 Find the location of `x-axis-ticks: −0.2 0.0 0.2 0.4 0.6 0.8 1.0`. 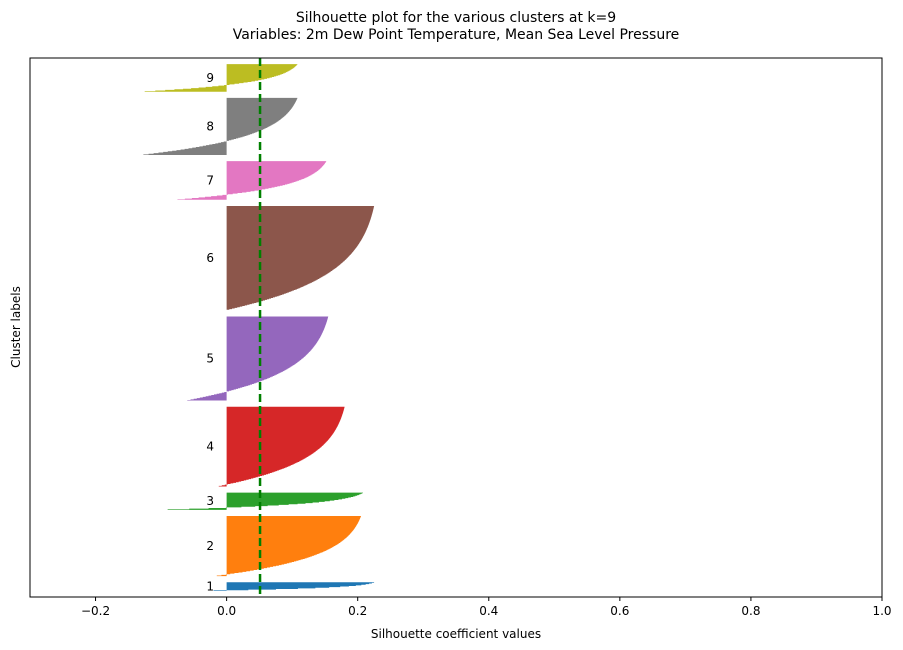

x-axis-ticks: −0.2 0.0 0.2 0.4 0.6 0.8 1.0 is located at coordinates (486, 607).